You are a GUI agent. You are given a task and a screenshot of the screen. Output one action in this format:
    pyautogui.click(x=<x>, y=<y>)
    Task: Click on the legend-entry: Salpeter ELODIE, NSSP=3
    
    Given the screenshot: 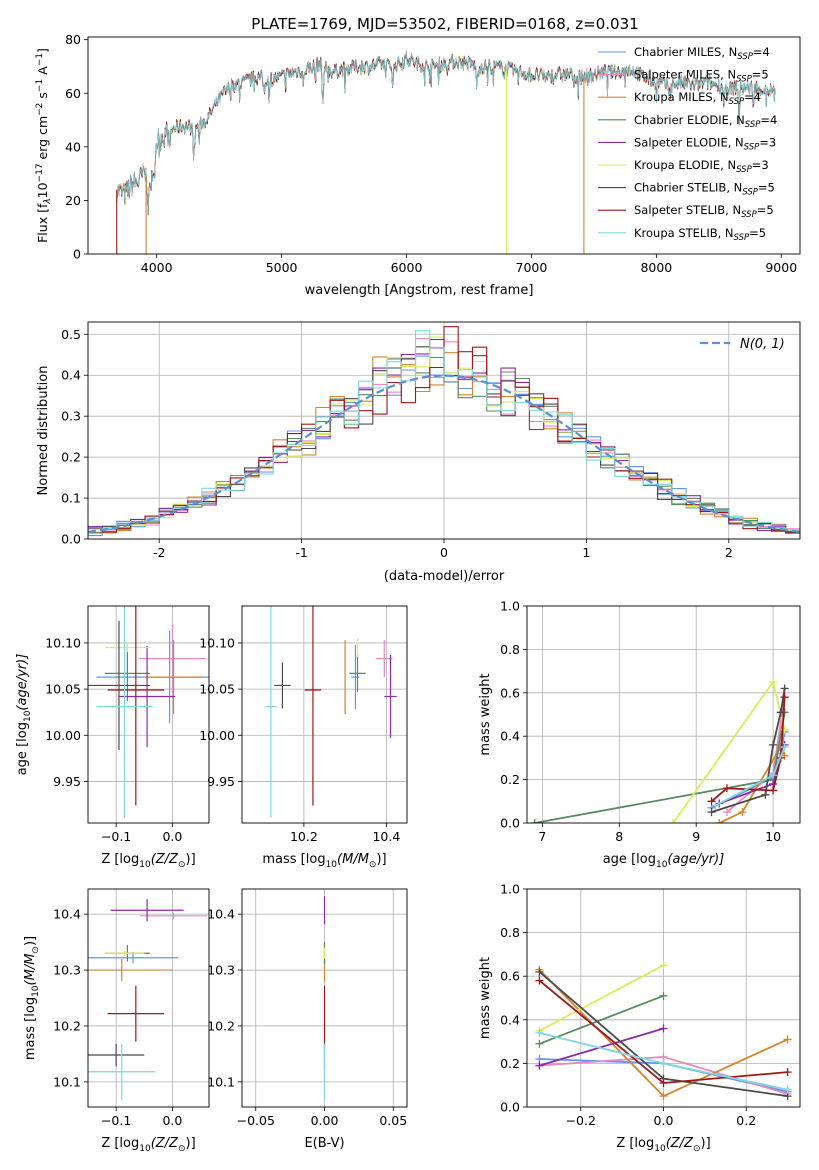 What is the action you would take?
    pyautogui.click(x=705, y=143)
    